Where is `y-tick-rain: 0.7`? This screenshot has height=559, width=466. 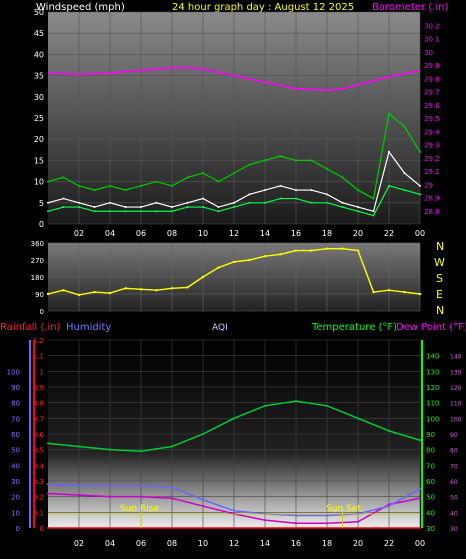
y-tick-rain: 0.7 is located at coordinates (38, 419).